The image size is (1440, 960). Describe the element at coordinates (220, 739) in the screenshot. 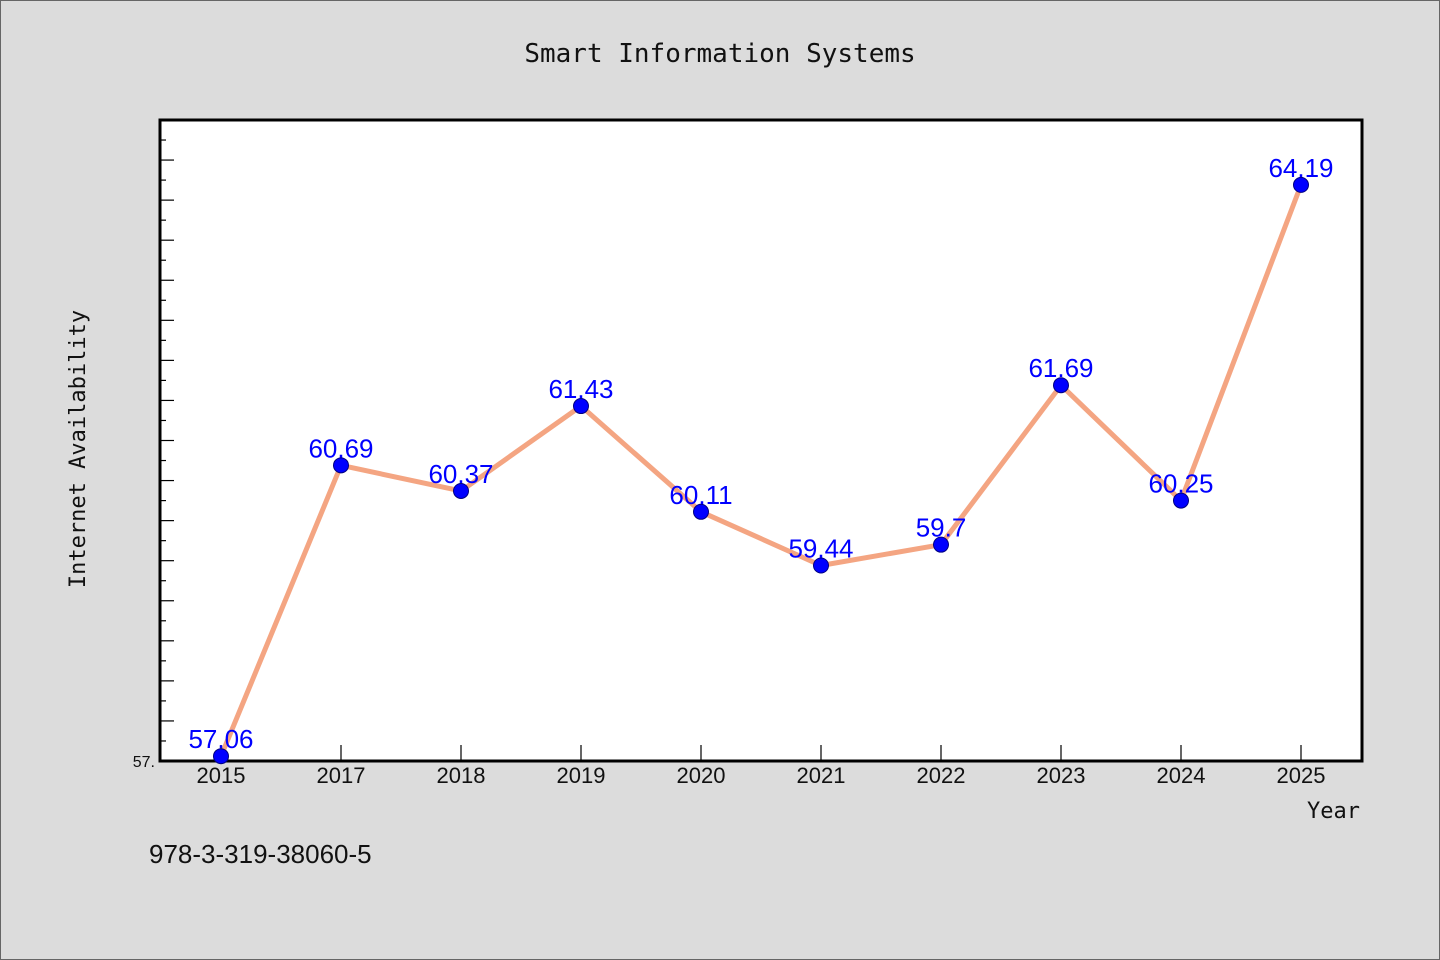

I see `data-label: 57.06` at that location.